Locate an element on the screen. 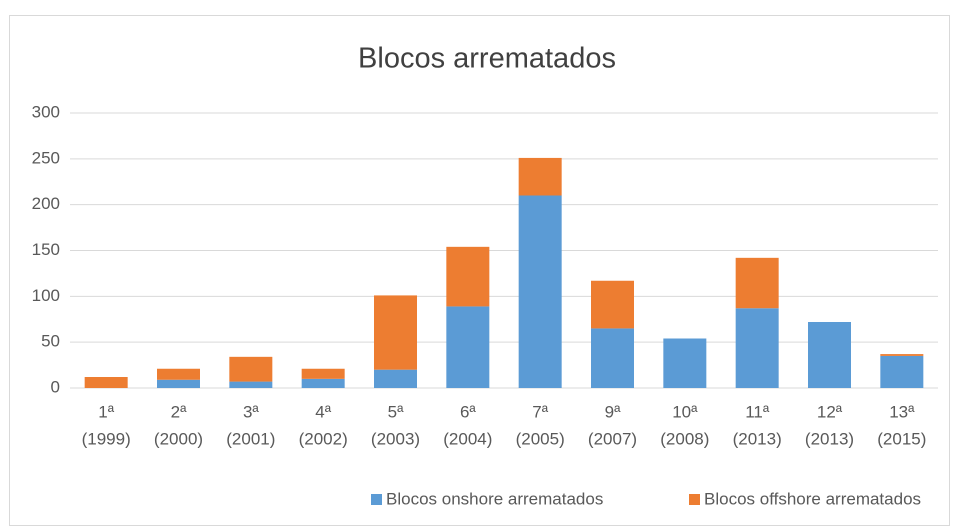  x-tick-label: 1ª is located at coordinates (106, 411).